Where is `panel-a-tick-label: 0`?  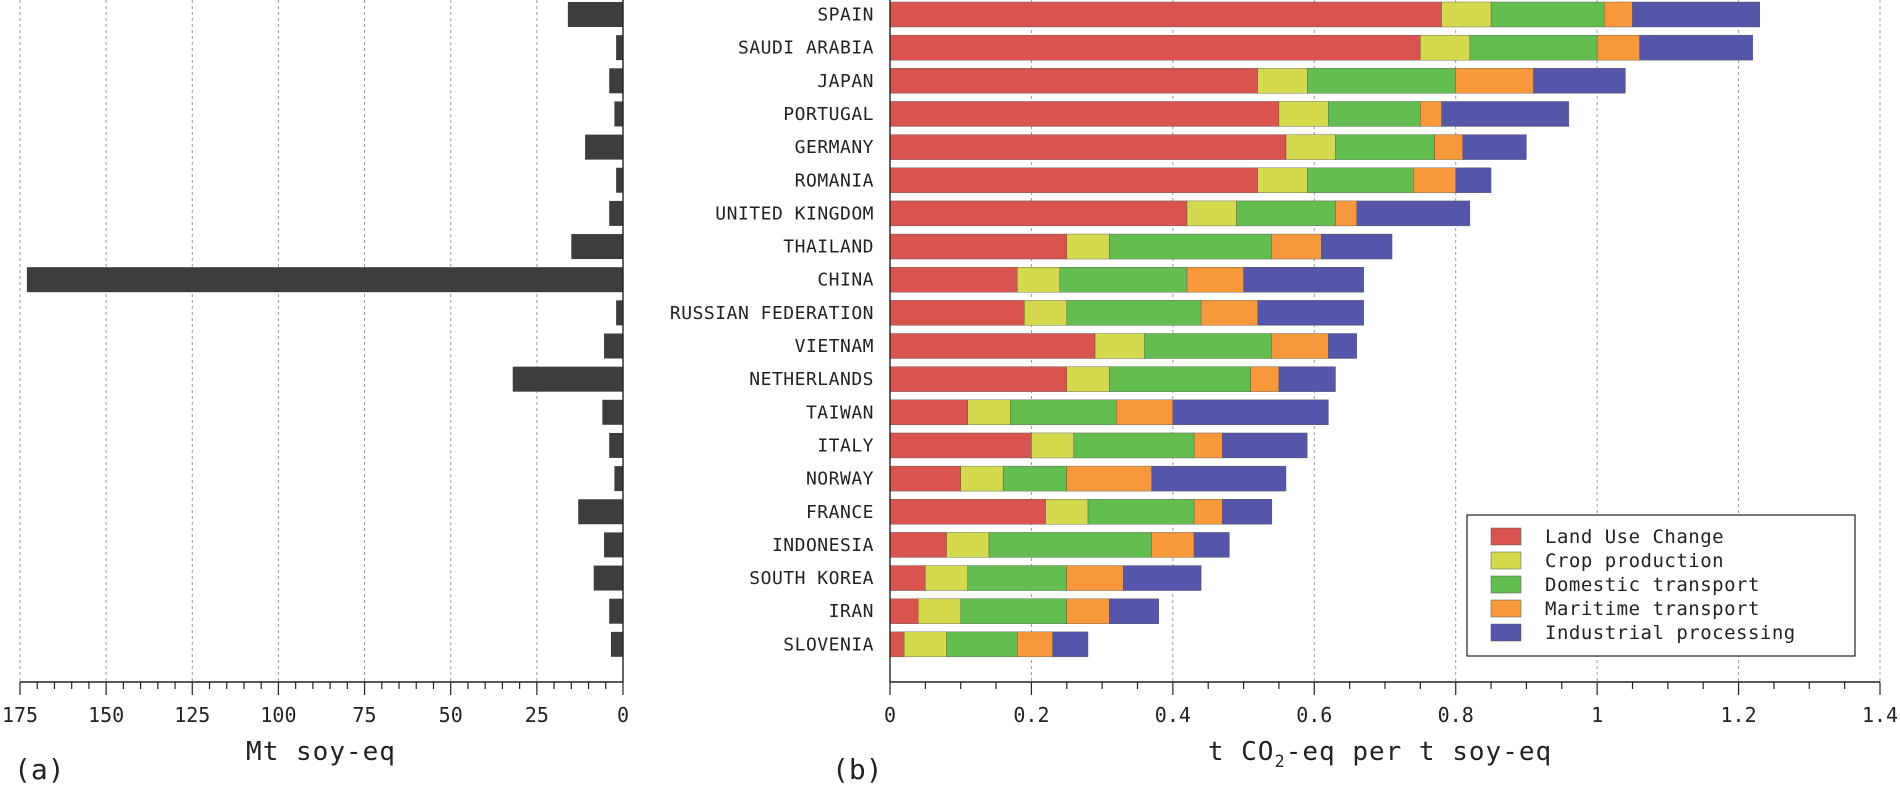
panel-a-tick-label: 0 is located at coordinates (623, 715).